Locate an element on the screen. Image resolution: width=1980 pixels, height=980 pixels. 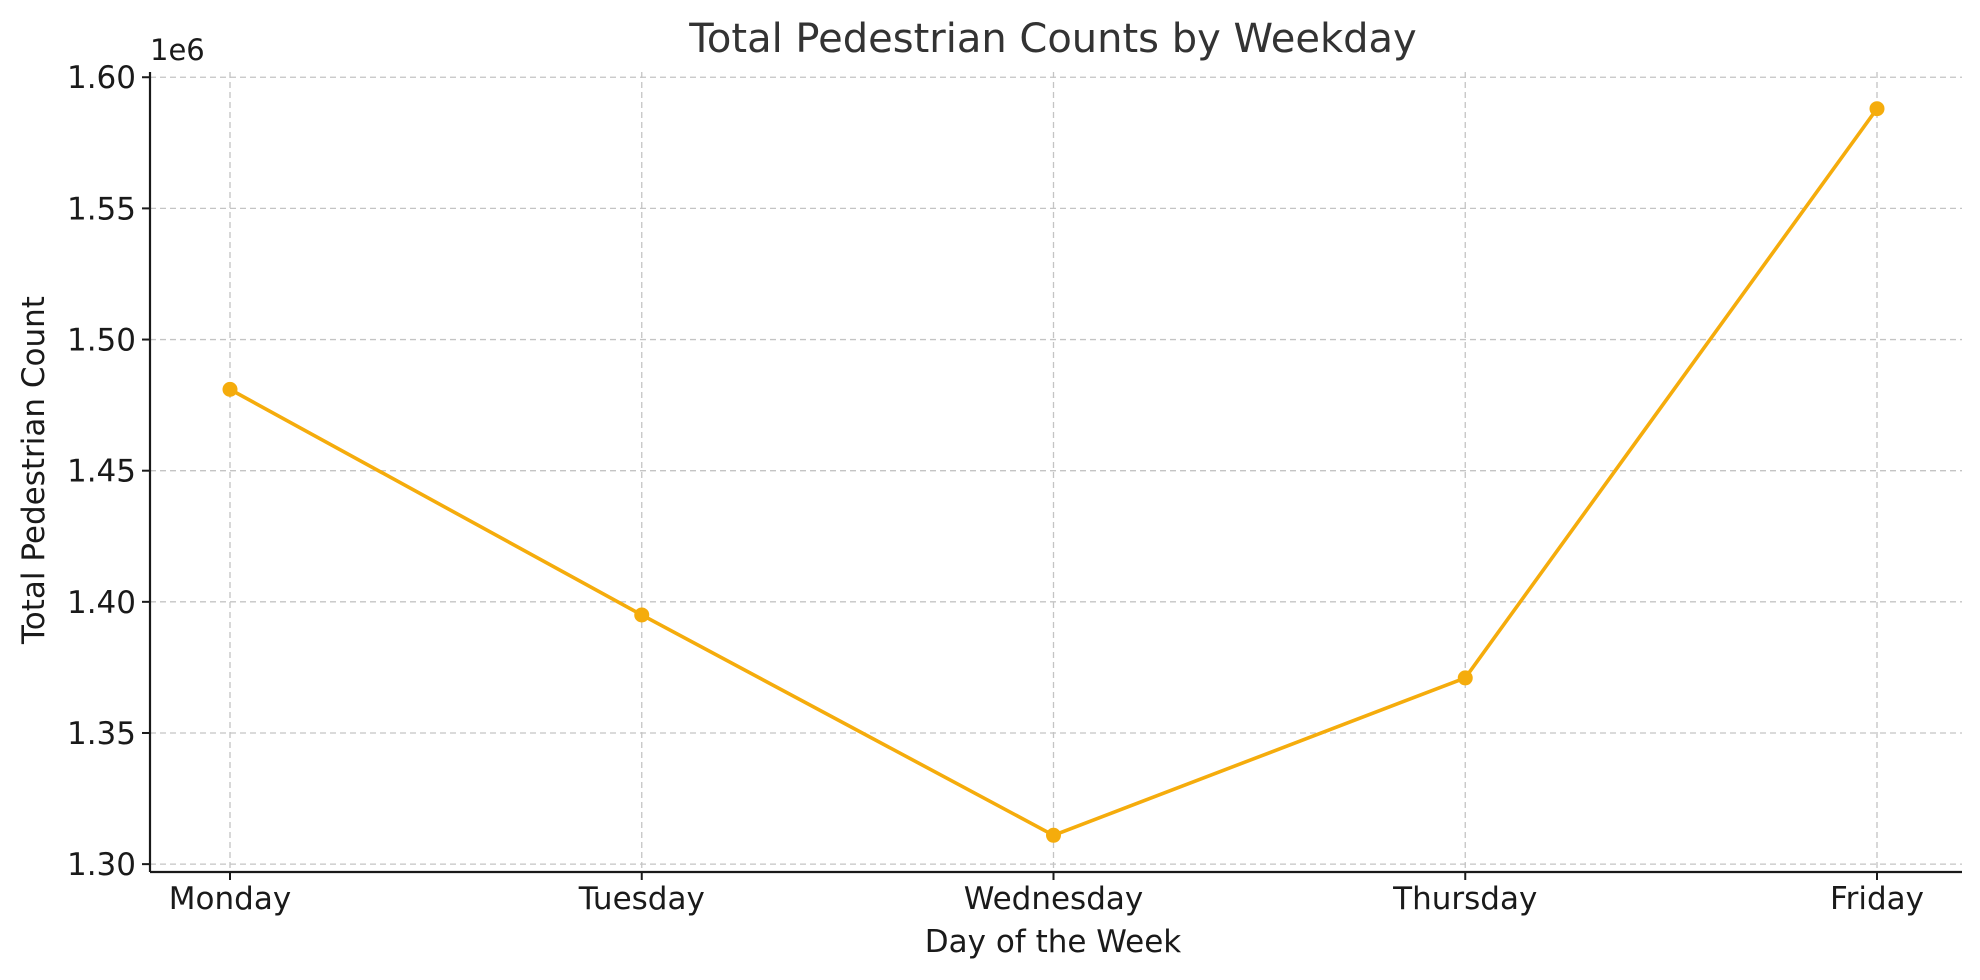
y-tick-label: 1.35 is located at coordinates (101, 734).